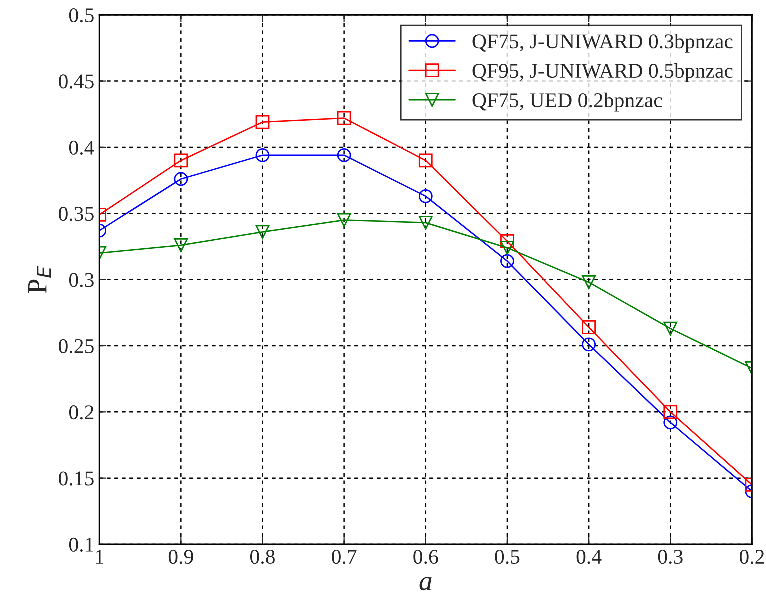 Image resolution: width=766 pixels, height=605 pixels. Describe the element at coordinates (670, 557) in the screenshot. I see `x-tick-label: 0.3` at that location.